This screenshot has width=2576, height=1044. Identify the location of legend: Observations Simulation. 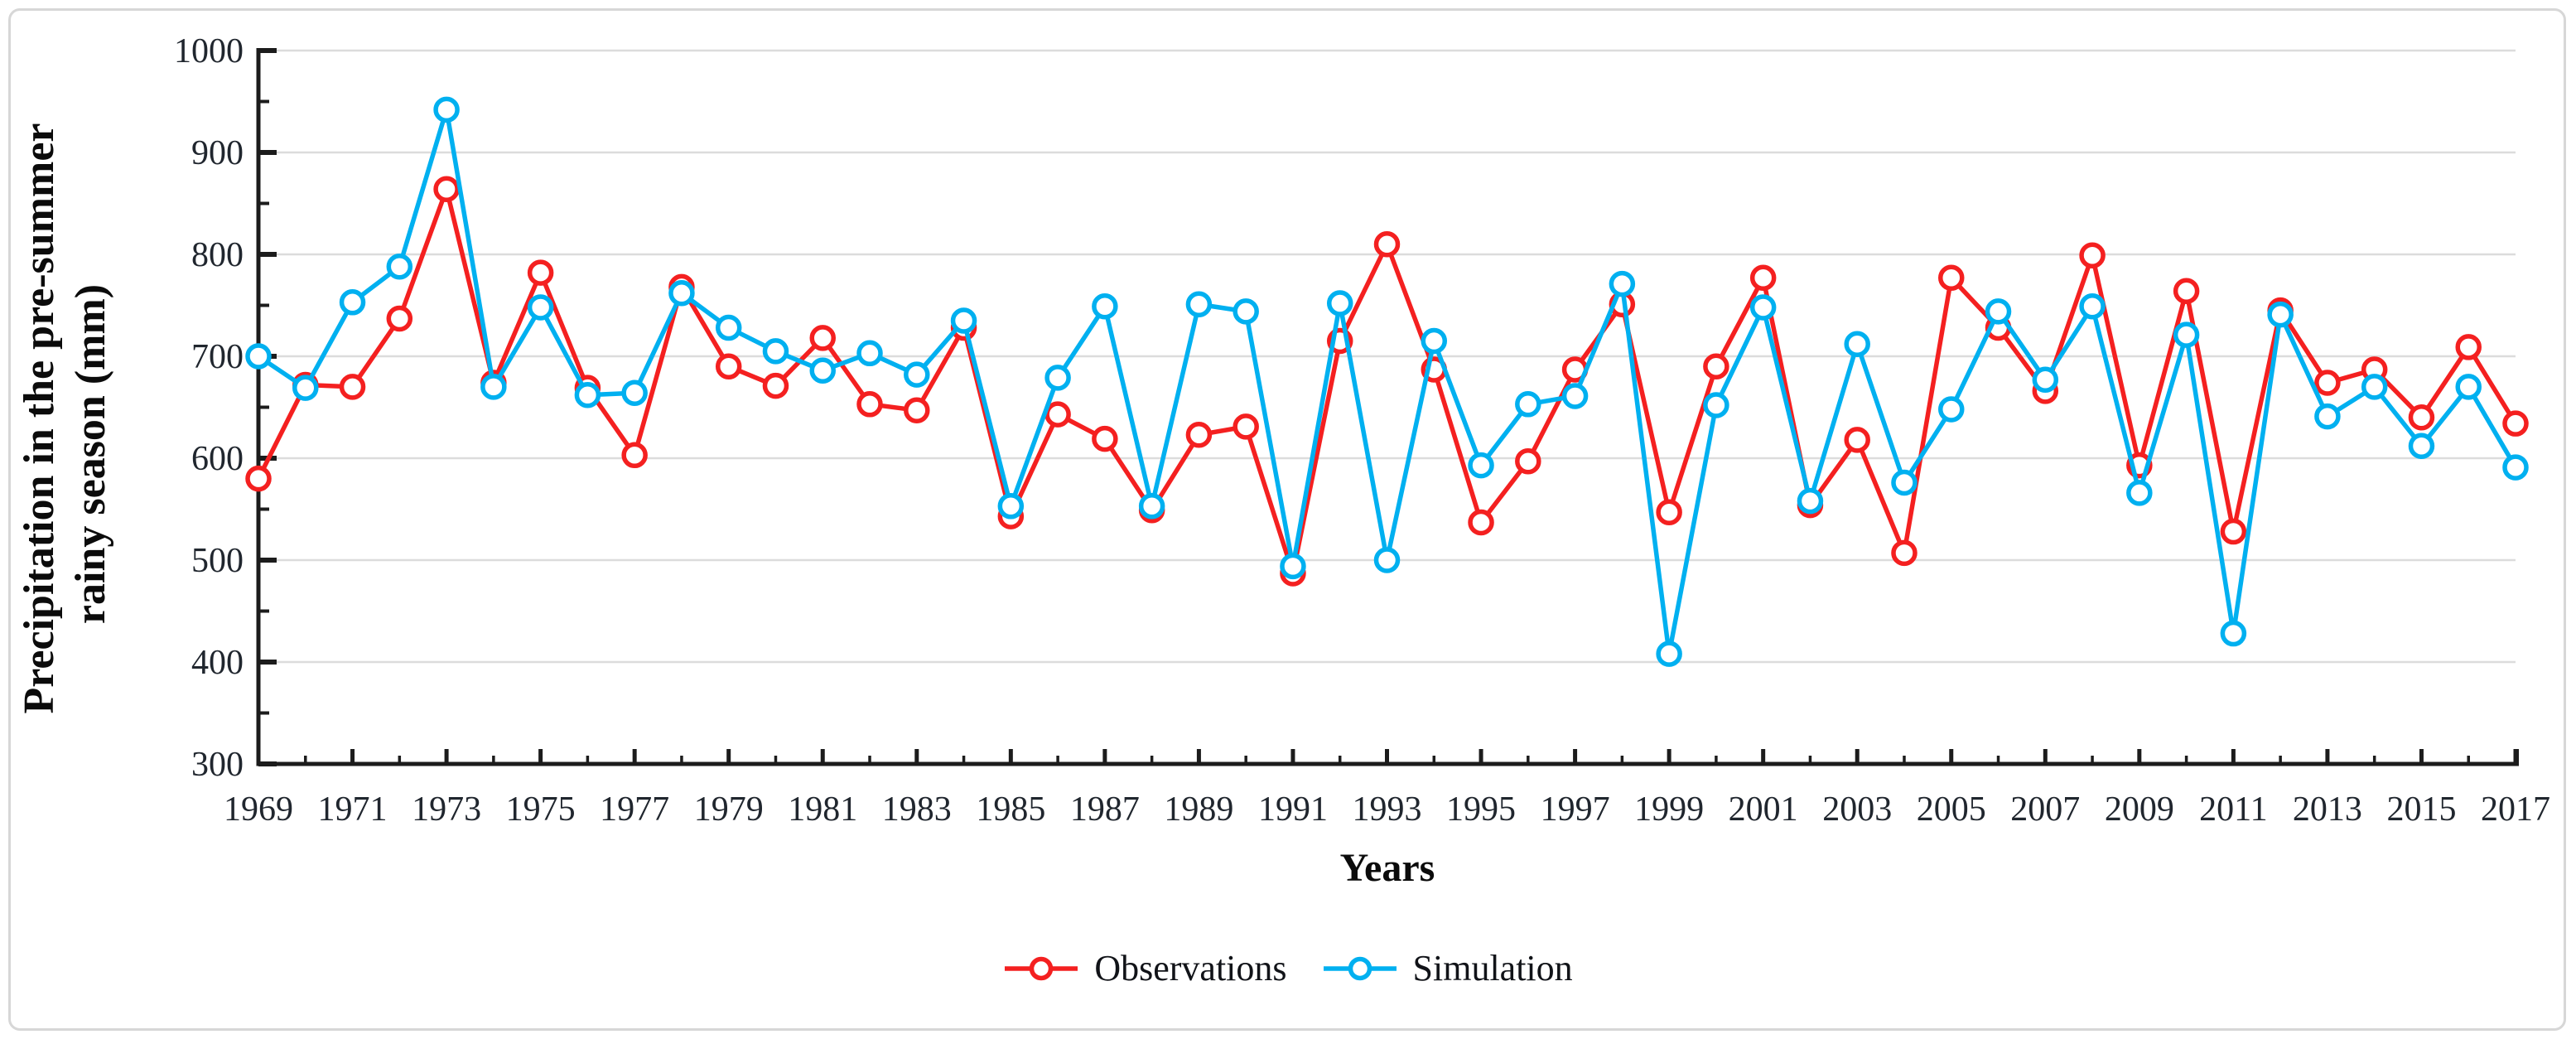
(1288, 968).